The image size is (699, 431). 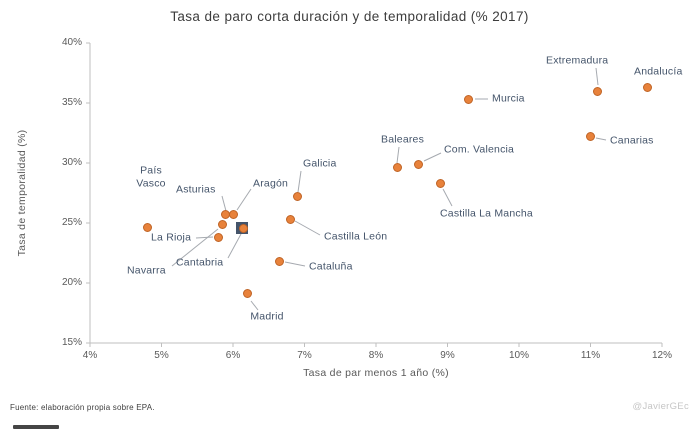 I want to click on x-tick-label: 8%, so click(x=376, y=355).